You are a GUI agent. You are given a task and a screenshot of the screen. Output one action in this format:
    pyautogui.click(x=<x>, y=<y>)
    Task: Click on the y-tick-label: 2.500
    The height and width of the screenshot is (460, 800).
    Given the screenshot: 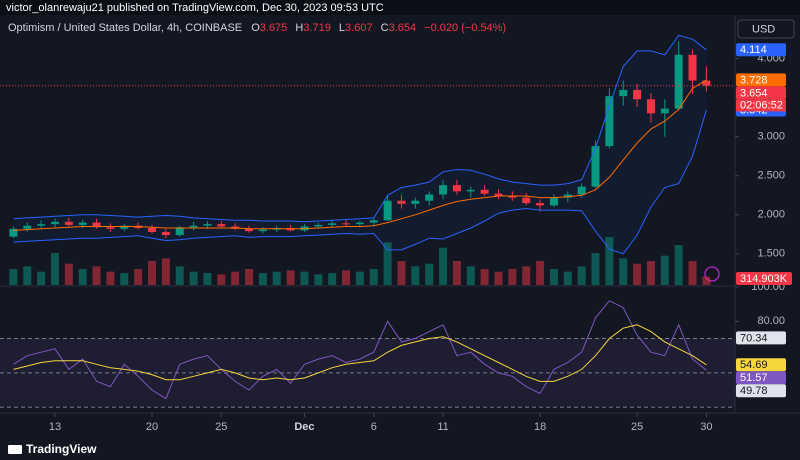 What is the action you would take?
    pyautogui.click(x=771, y=176)
    